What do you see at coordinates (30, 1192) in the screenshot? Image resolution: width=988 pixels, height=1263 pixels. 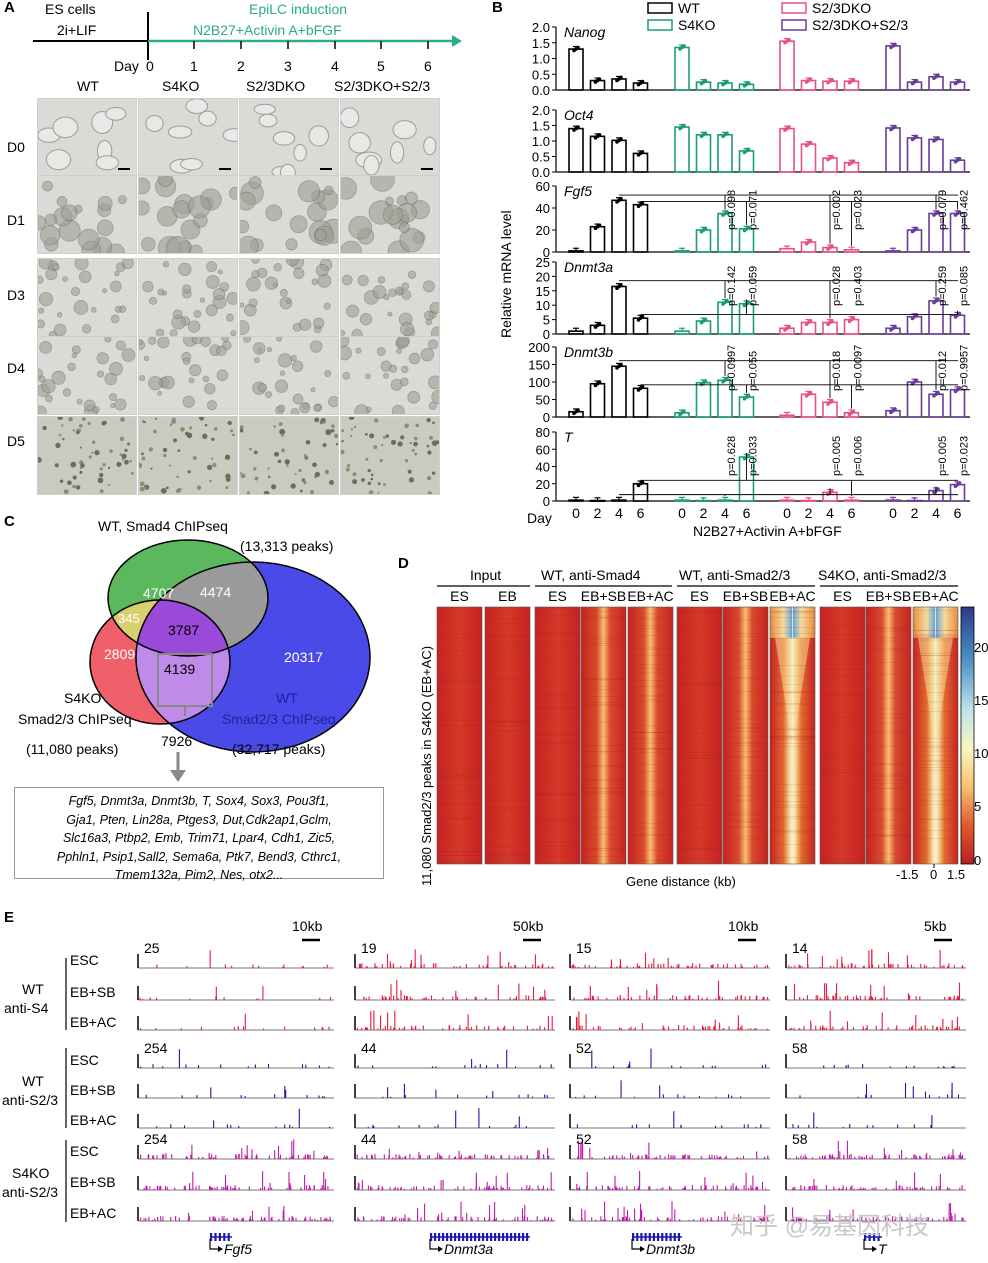 I see `e-group-s4ko-s23-ab: anti-S2/3` at bounding box center [30, 1192].